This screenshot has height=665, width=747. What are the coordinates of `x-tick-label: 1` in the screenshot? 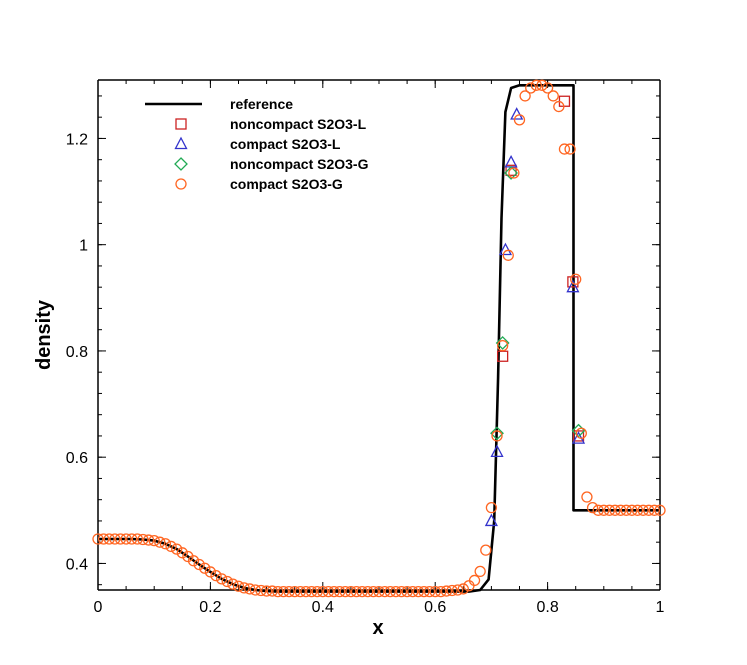 It's located at (660, 607).